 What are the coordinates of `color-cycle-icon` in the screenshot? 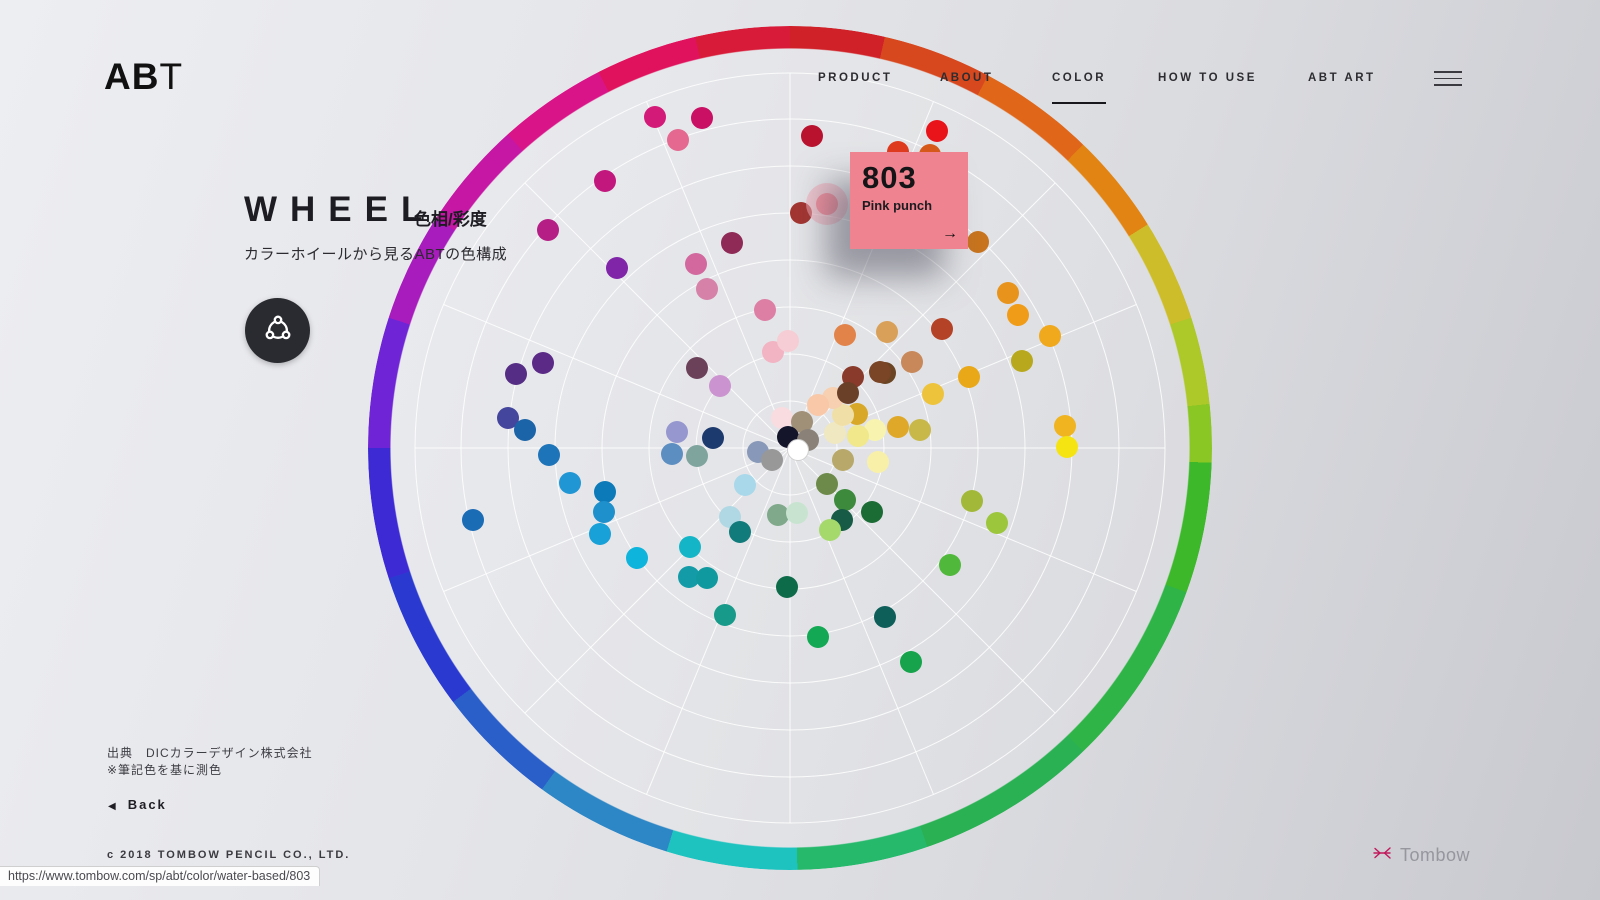 It's located at (278, 330).